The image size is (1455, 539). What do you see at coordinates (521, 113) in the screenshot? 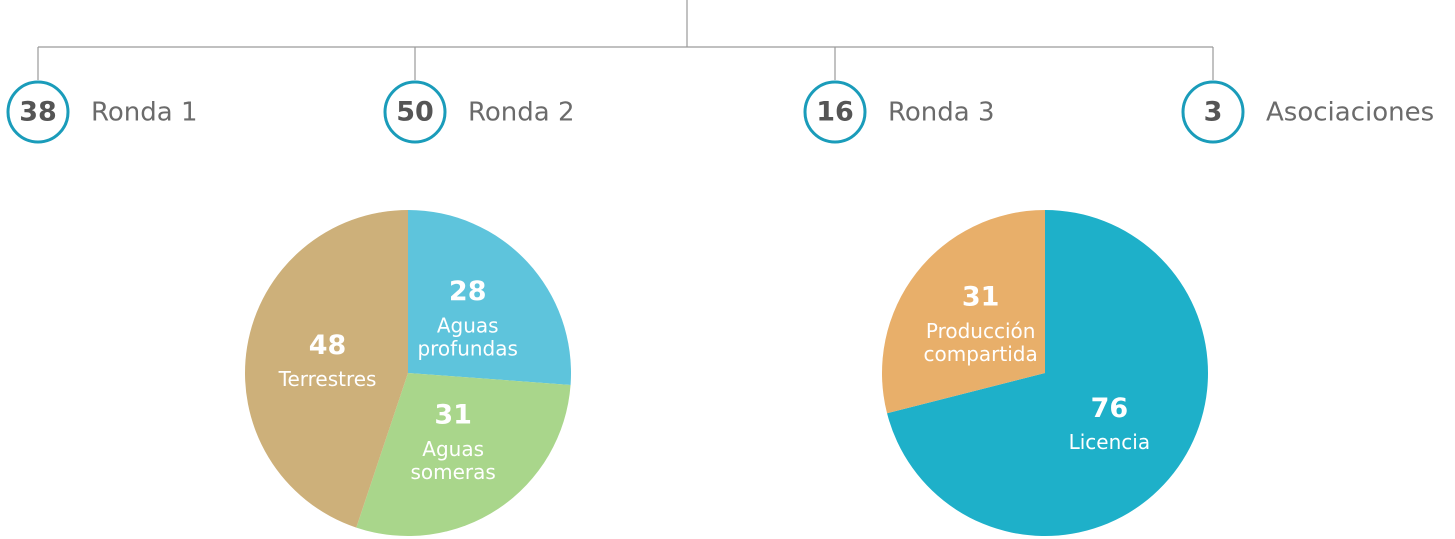
I see `round-label: Ronda 2` at bounding box center [521, 113].